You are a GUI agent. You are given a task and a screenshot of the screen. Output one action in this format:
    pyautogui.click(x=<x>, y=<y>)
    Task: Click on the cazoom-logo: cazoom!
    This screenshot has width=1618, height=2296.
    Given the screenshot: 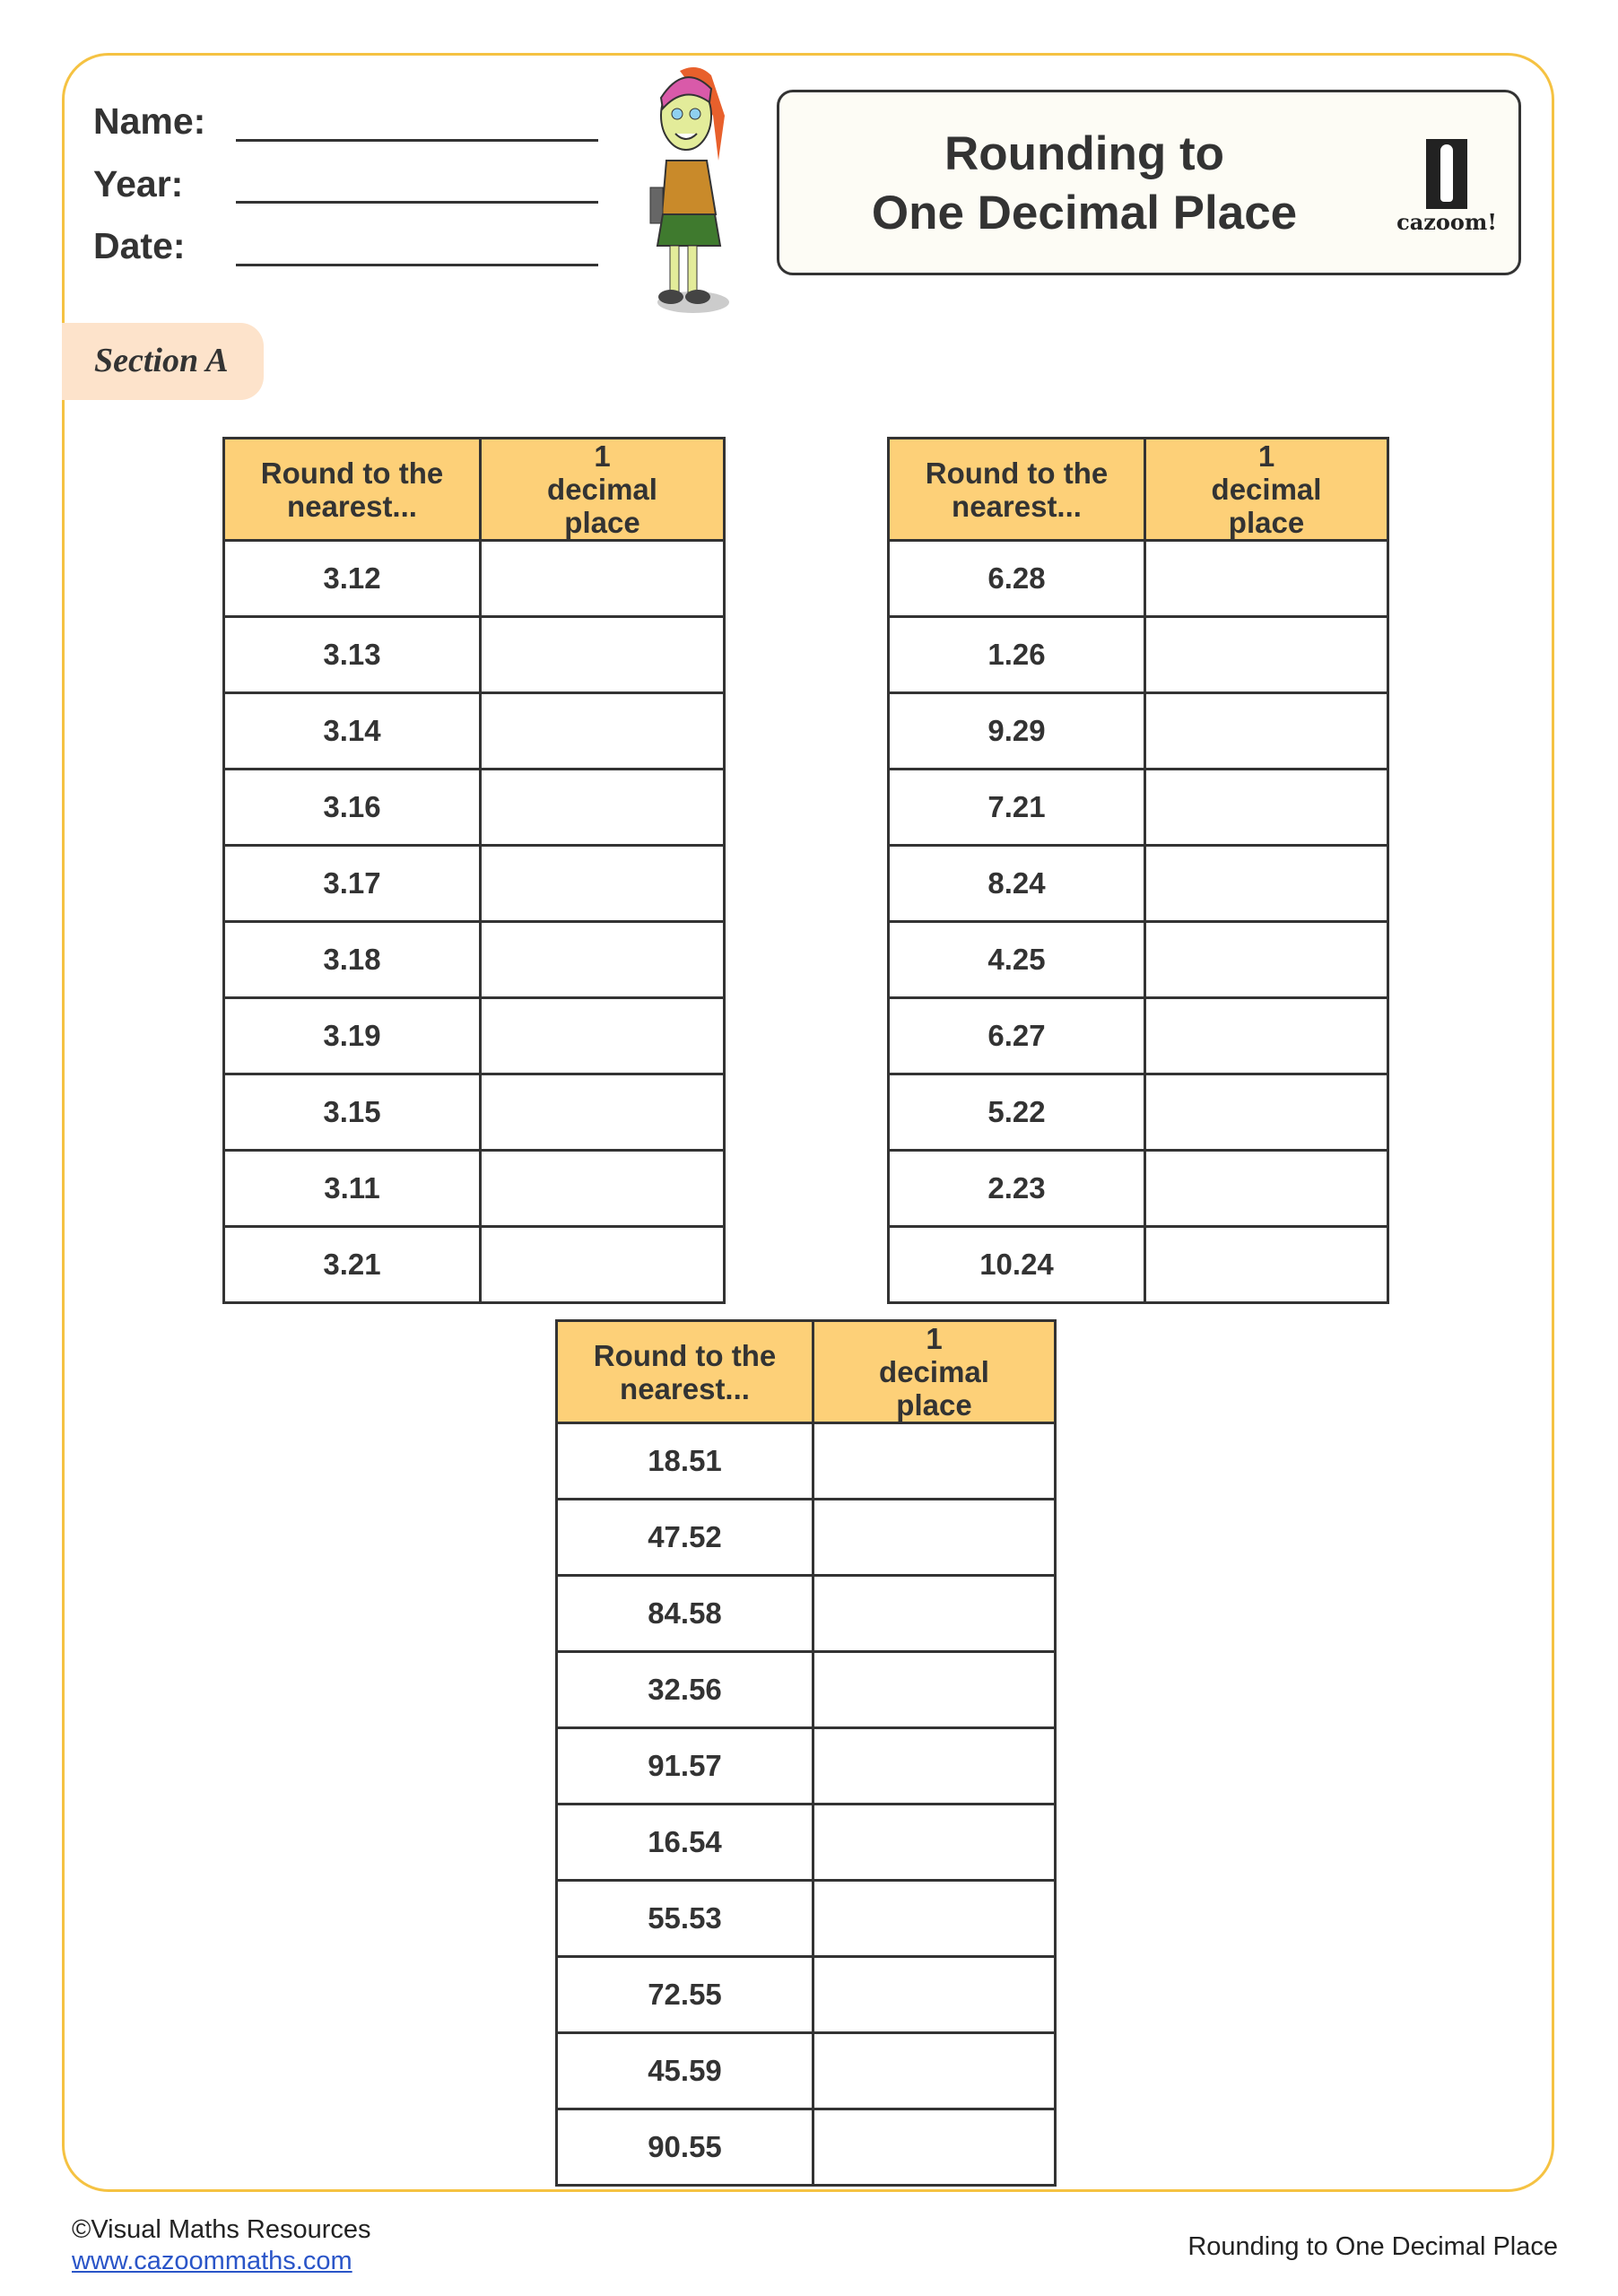 What is the action you would take?
    pyautogui.click(x=1447, y=187)
    